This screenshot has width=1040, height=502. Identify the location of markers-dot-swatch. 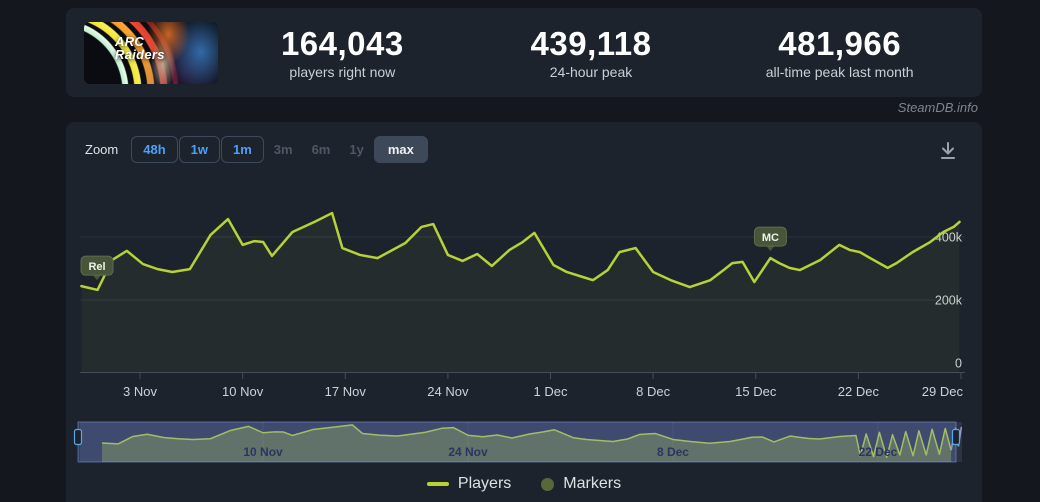
(548, 484).